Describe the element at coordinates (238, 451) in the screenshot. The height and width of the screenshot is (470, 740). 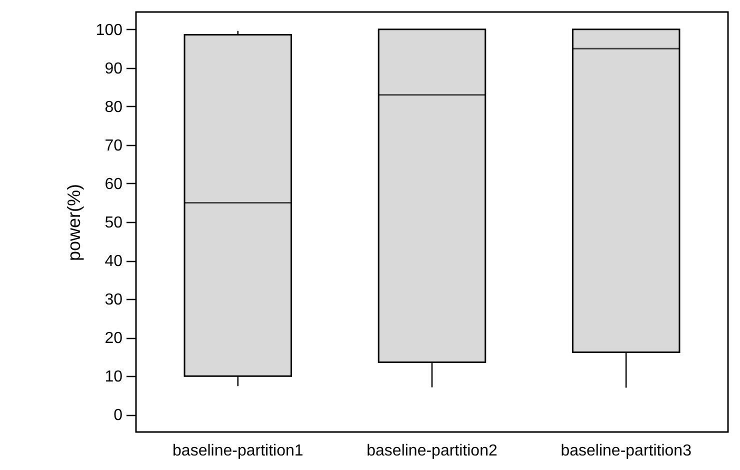
I see `x-tick-label: baseline-partition1` at that location.